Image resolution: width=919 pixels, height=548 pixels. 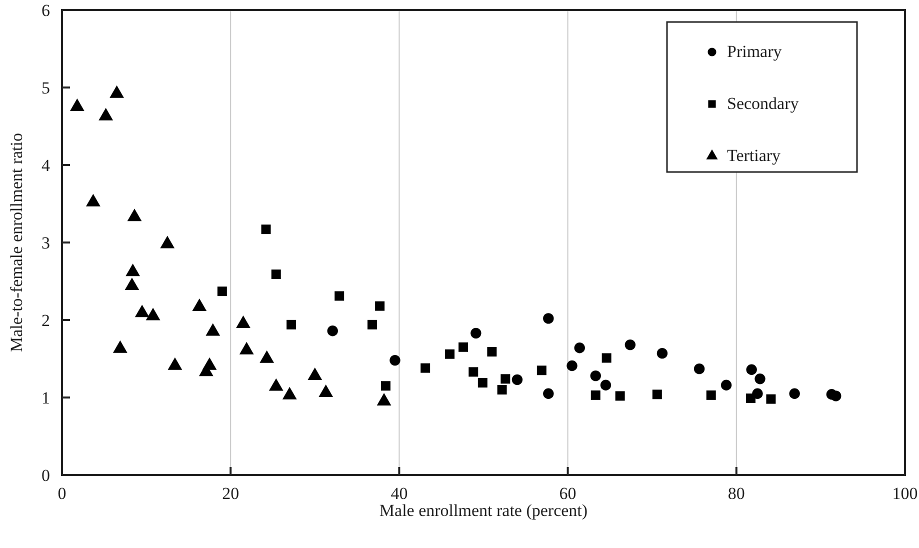 What do you see at coordinates (46, 88) in the screenshot?
I see `y-tick-label: 5` at bounding box center [46, 88].